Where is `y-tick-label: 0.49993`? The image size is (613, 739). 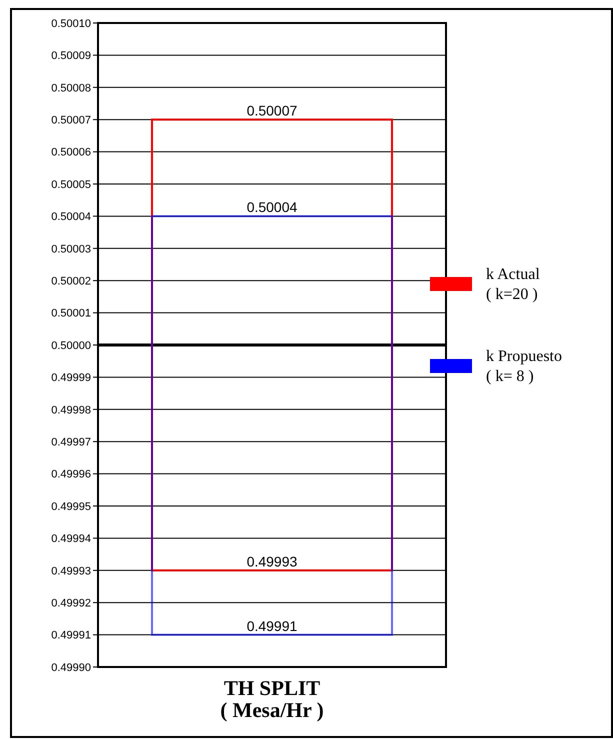 y-tick-label: 0.49993 is located at coordinates (71, 571).